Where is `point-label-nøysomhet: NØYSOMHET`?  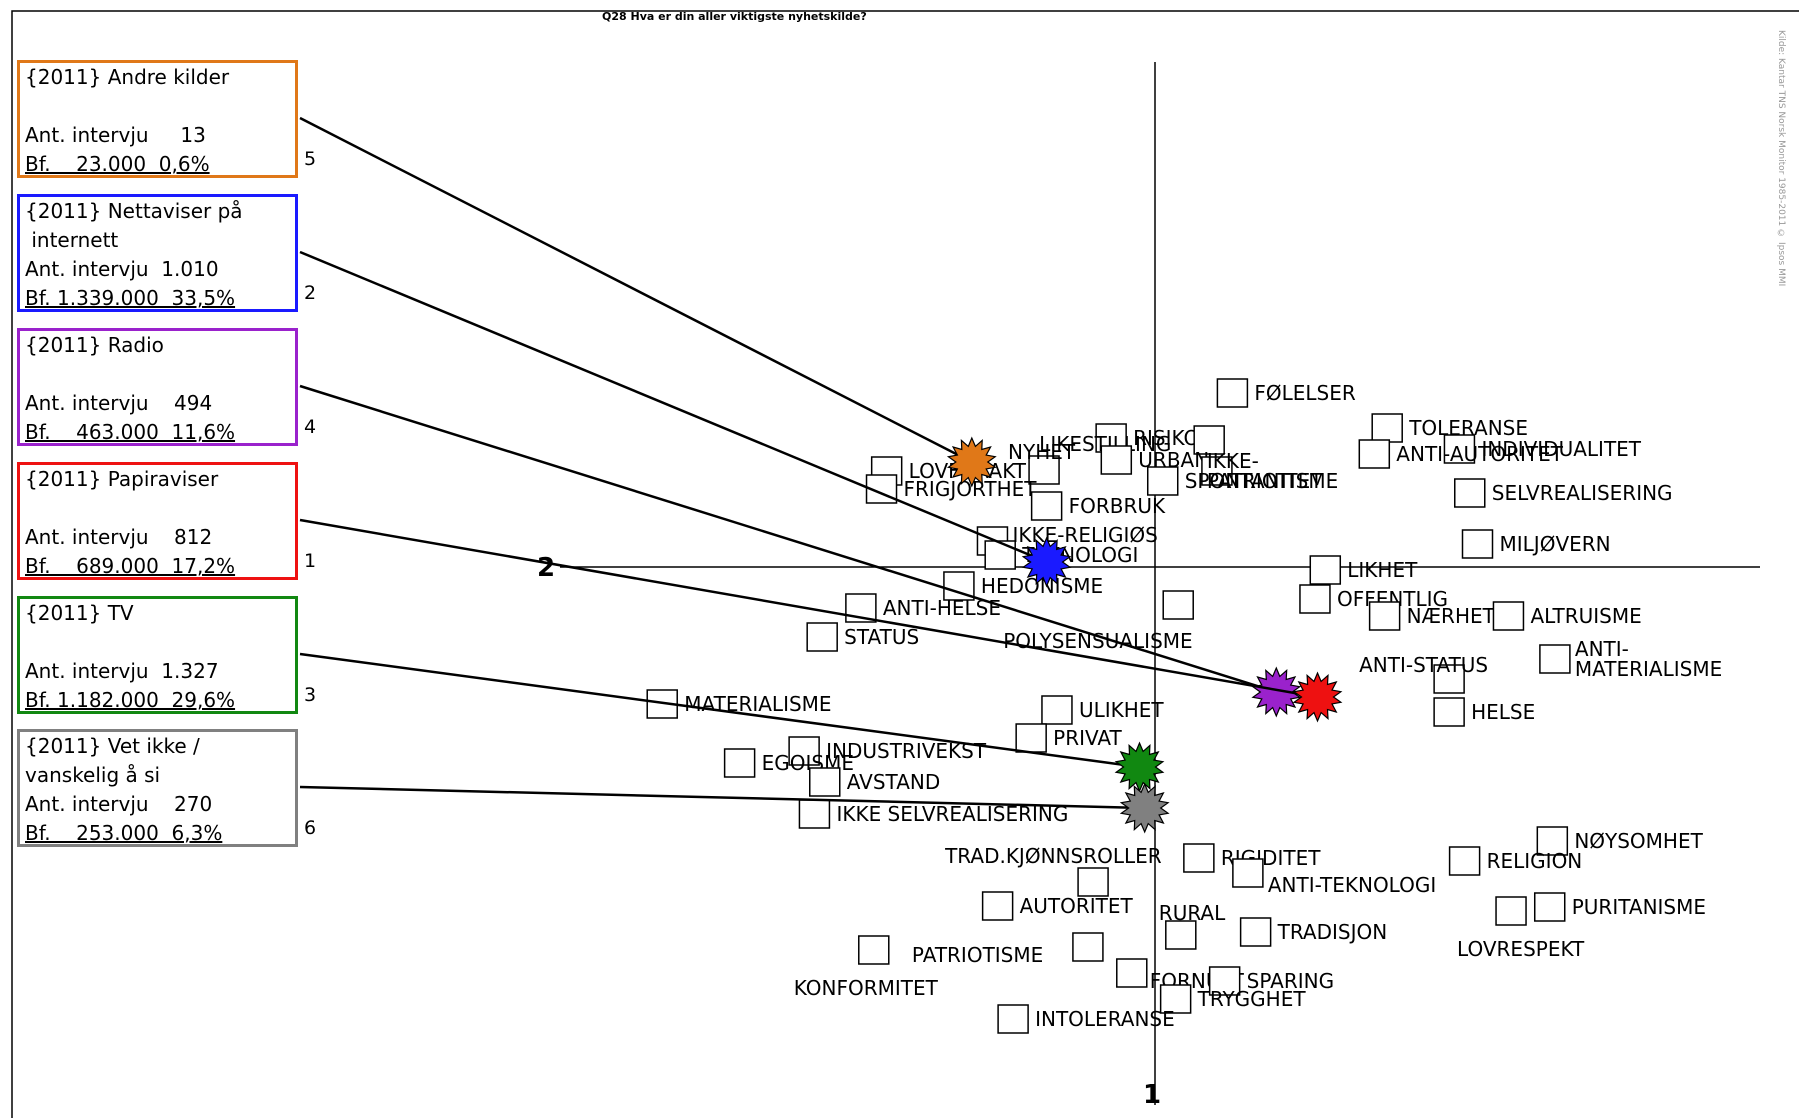
point-label-nøysomhet: NØYSOMHET is located at coordinates (1638, 841).